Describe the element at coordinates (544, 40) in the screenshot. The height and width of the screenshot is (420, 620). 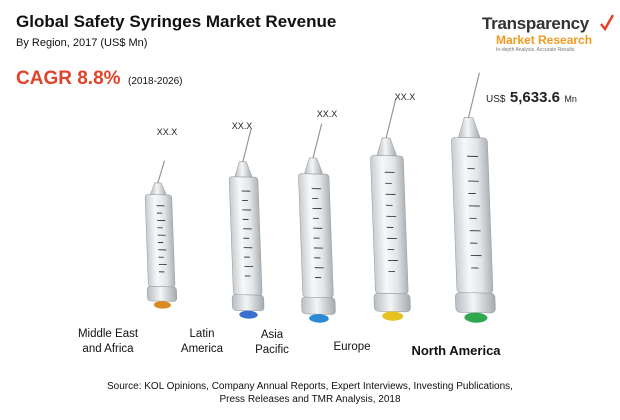
I see `logo-word-market-research: Market Research` at that location.